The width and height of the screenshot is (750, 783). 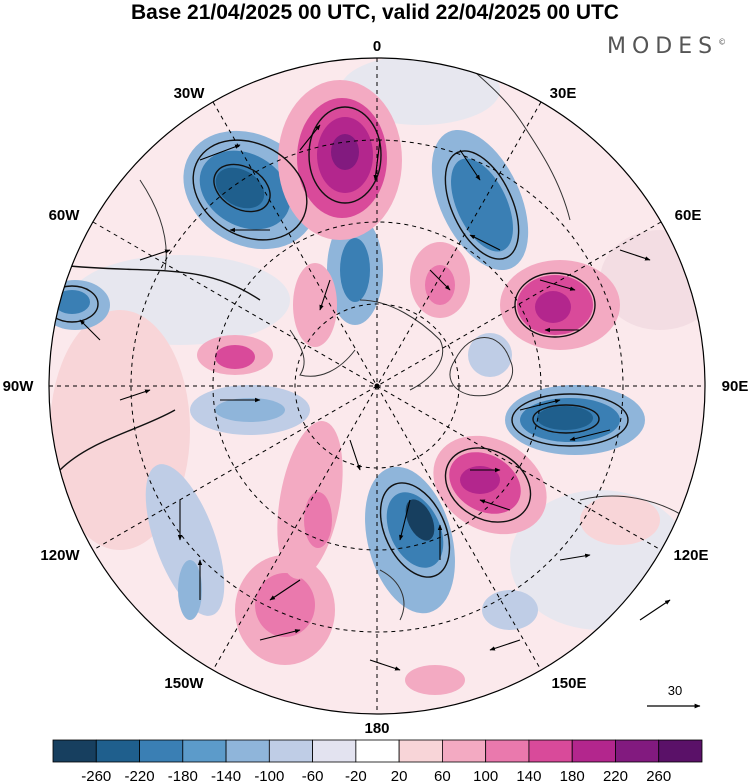 I want to click on colorbar-tick-label: -60, so click(x=313, y=775).